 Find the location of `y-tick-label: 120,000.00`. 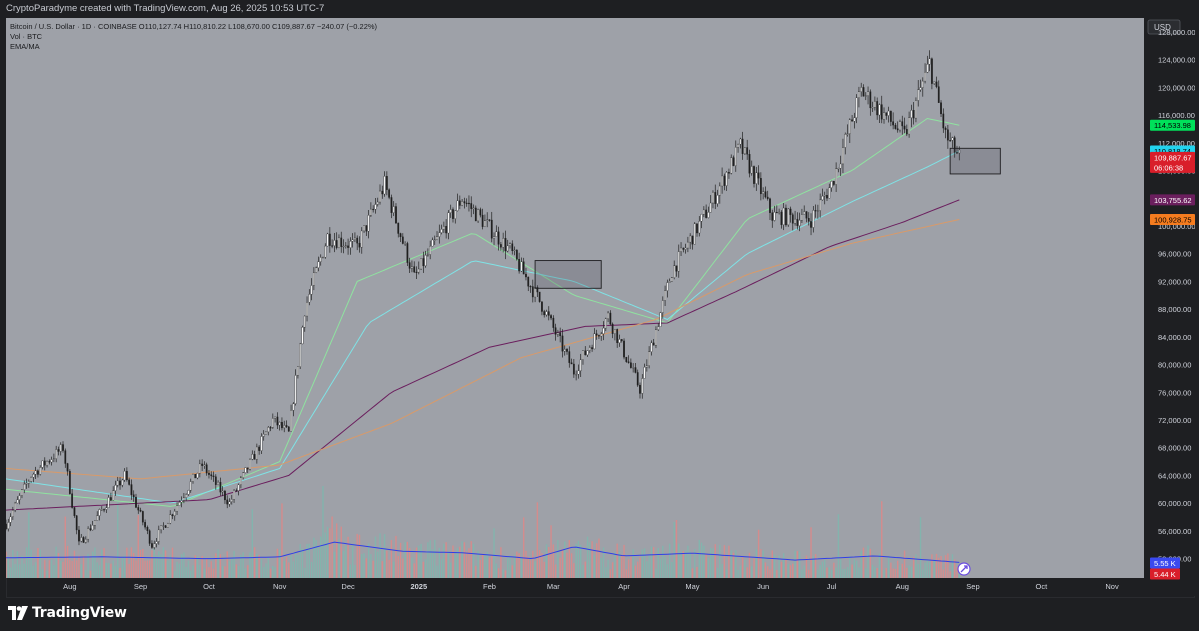

y-tick-label: 120,000.00 is located at coordinates (1176, 87).